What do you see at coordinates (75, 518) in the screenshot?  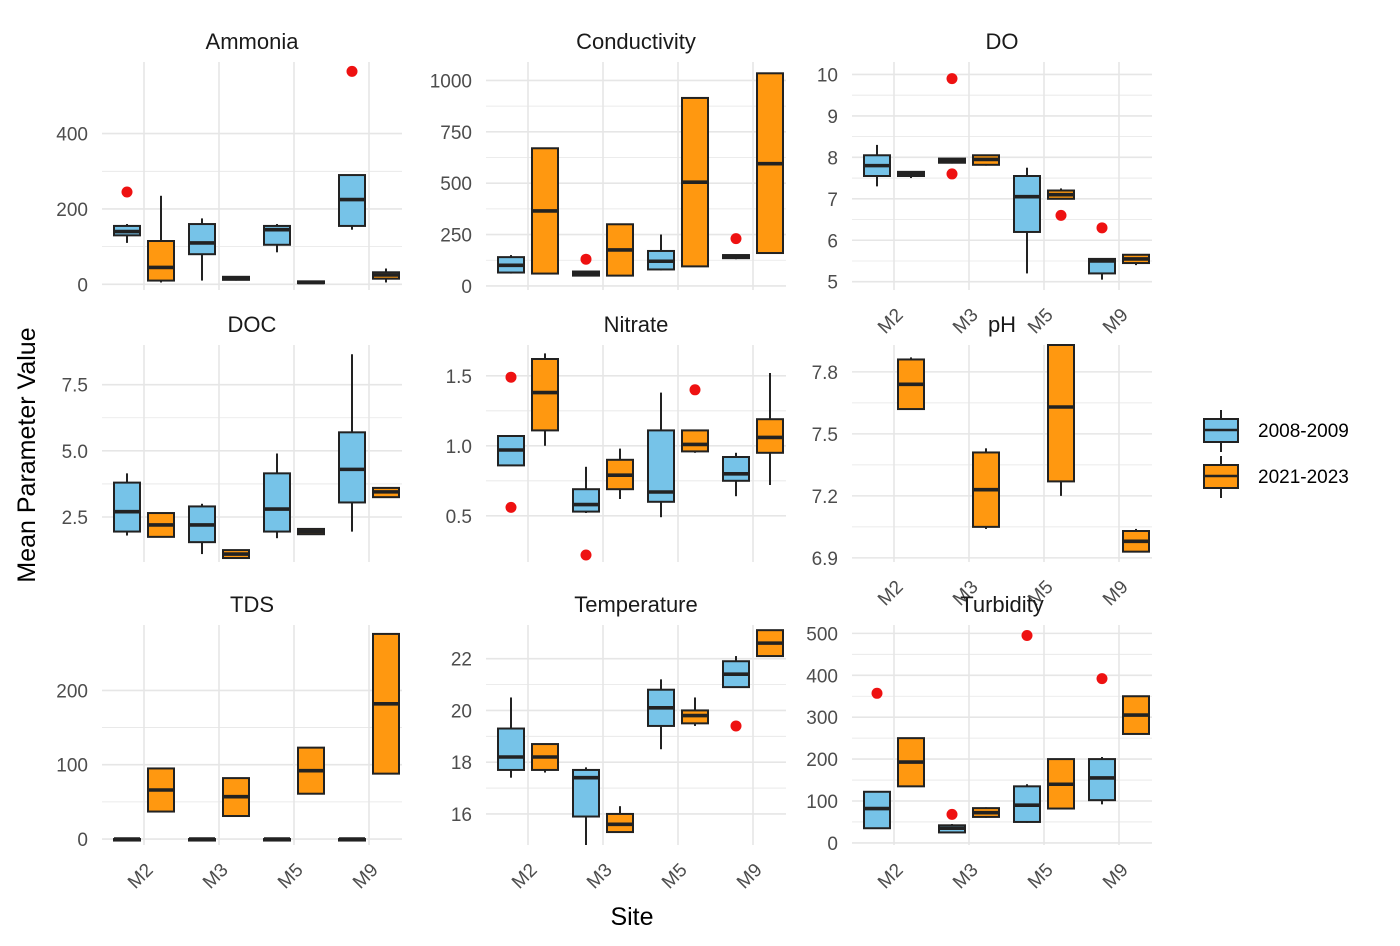 I see `y-tick-label: 2.5` at bounding box center [75, 518].